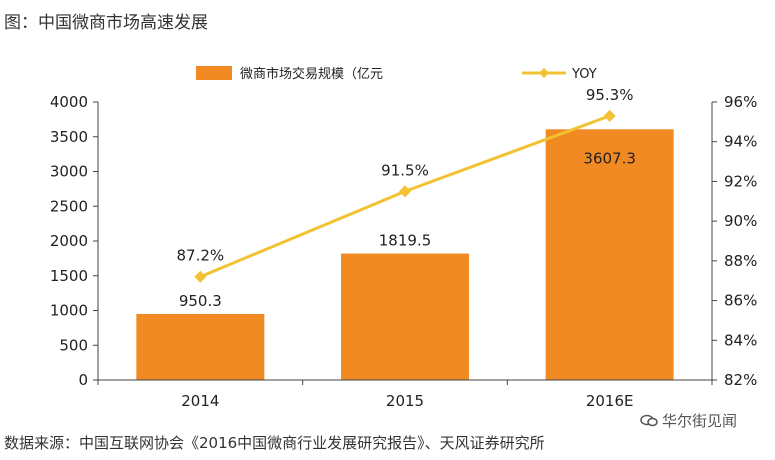  Describe the element at coordinates (740, 221) in the screenshot. I see `right-tick-label: 90%` at that location.